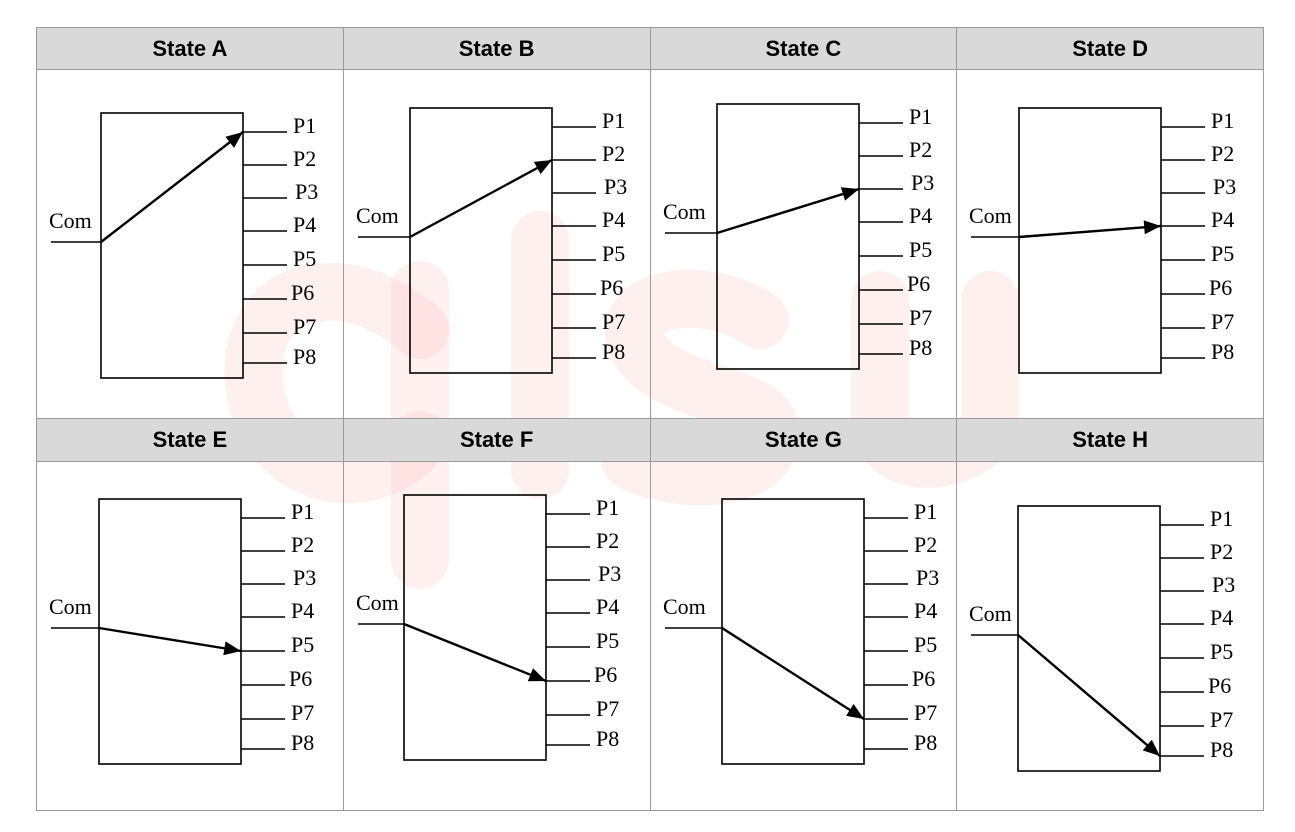 The width and height of the screenshot is (1295, 832). What do you see at coordinates (803, 440) in the screenshot?
I see `state-header: State G` at bounding box center [803, 440].